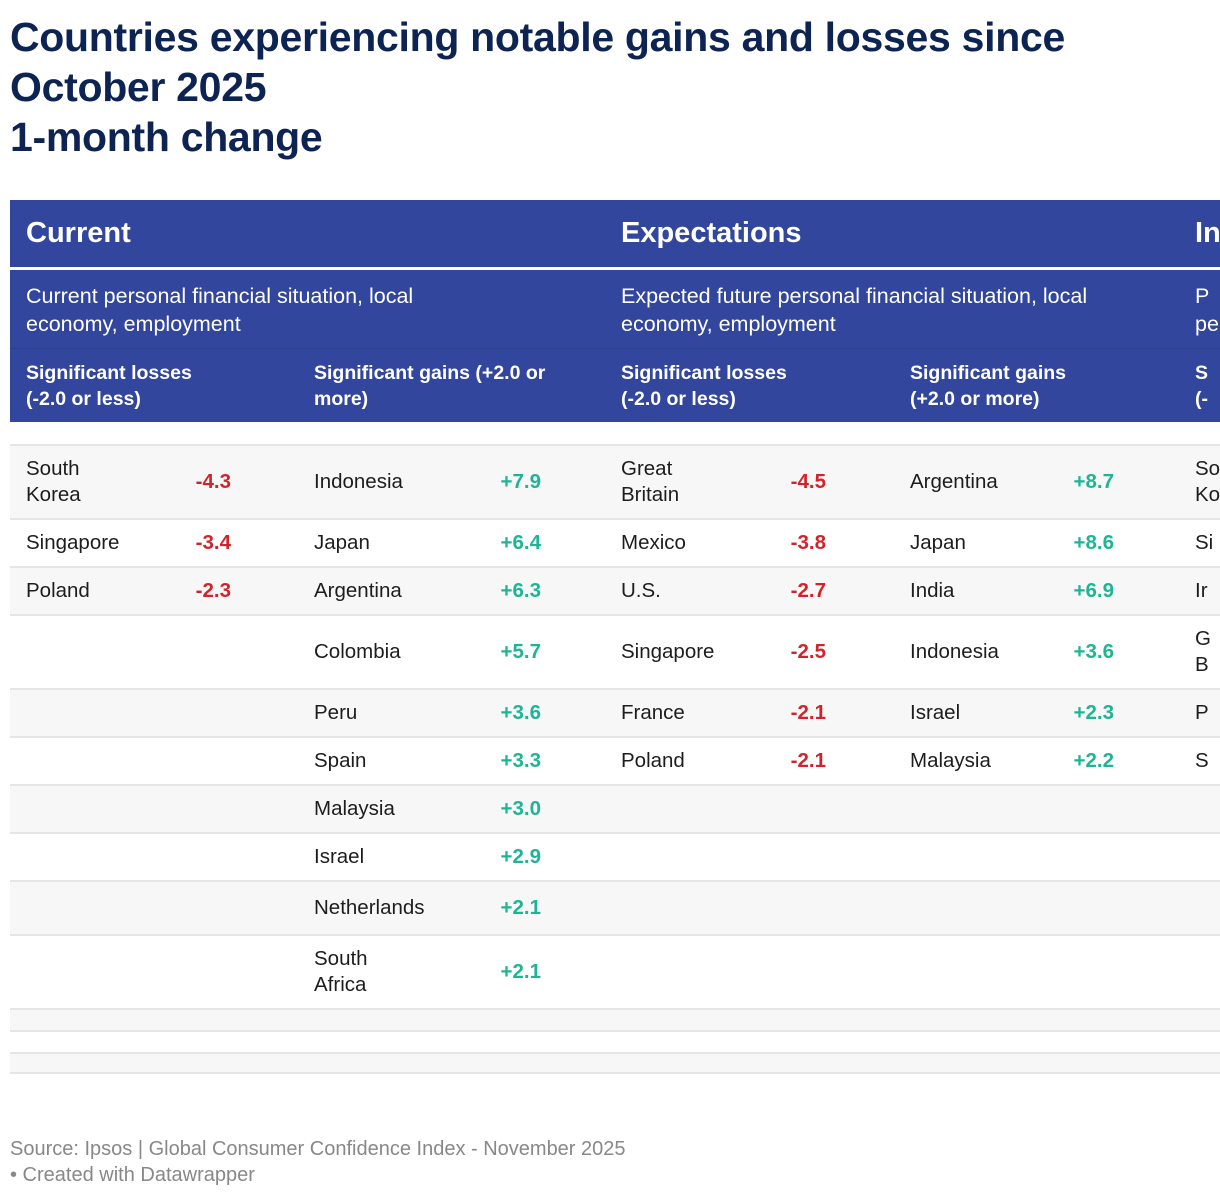 The width and height of the screenshot is (1220, 1198). I want to click on table-row: South Africa +2.1, so click(615, 971).